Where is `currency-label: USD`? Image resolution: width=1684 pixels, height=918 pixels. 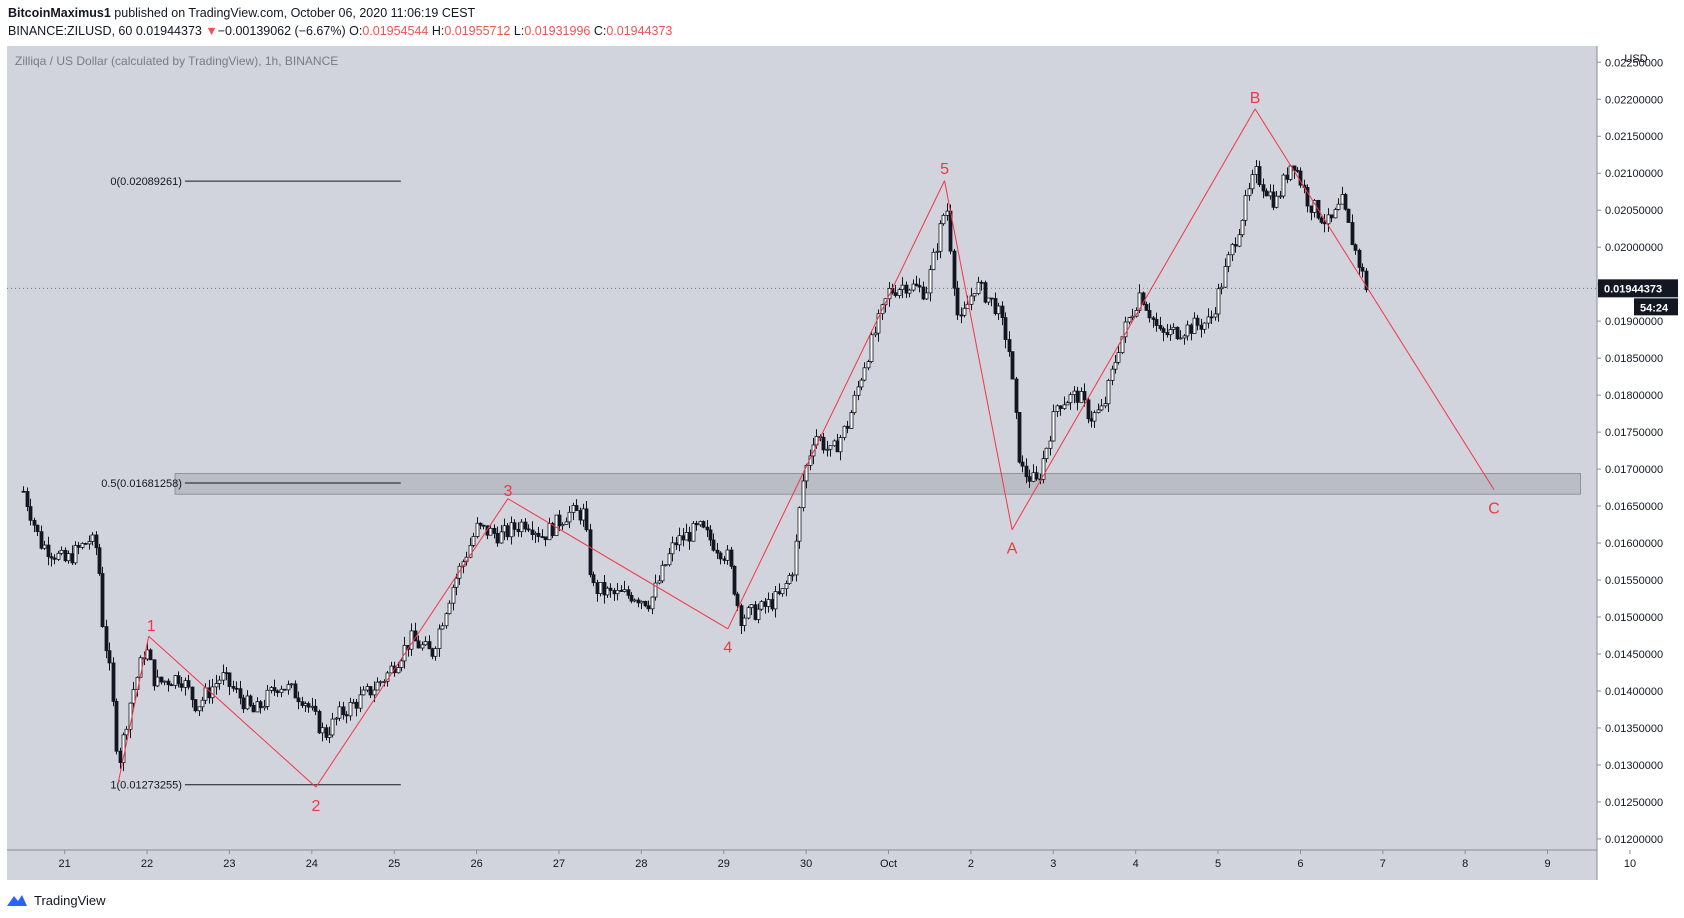 currency-label: USD is located at coordinates (1635, 59).